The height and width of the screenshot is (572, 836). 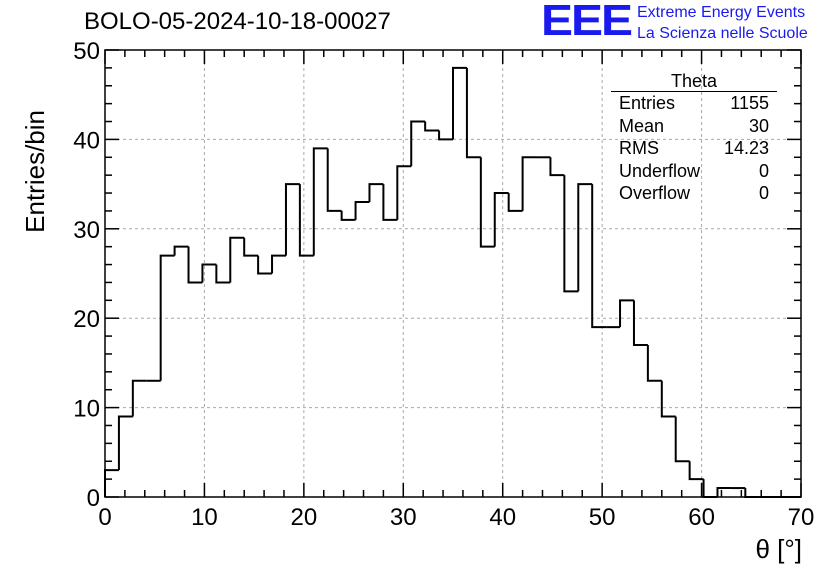 What do you see at coordinates (722, 33) in the screenshot?
I see `logo-line-2: La Scienza nelle Scuole` at bounding box center [722, 33].